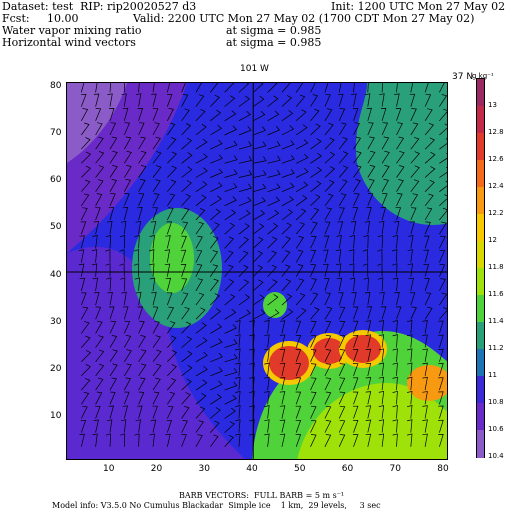 The image size is (512, 512). Describe the element at coordinates (480, 444) in the screenshot. I see `colorbar-segment` at that location.